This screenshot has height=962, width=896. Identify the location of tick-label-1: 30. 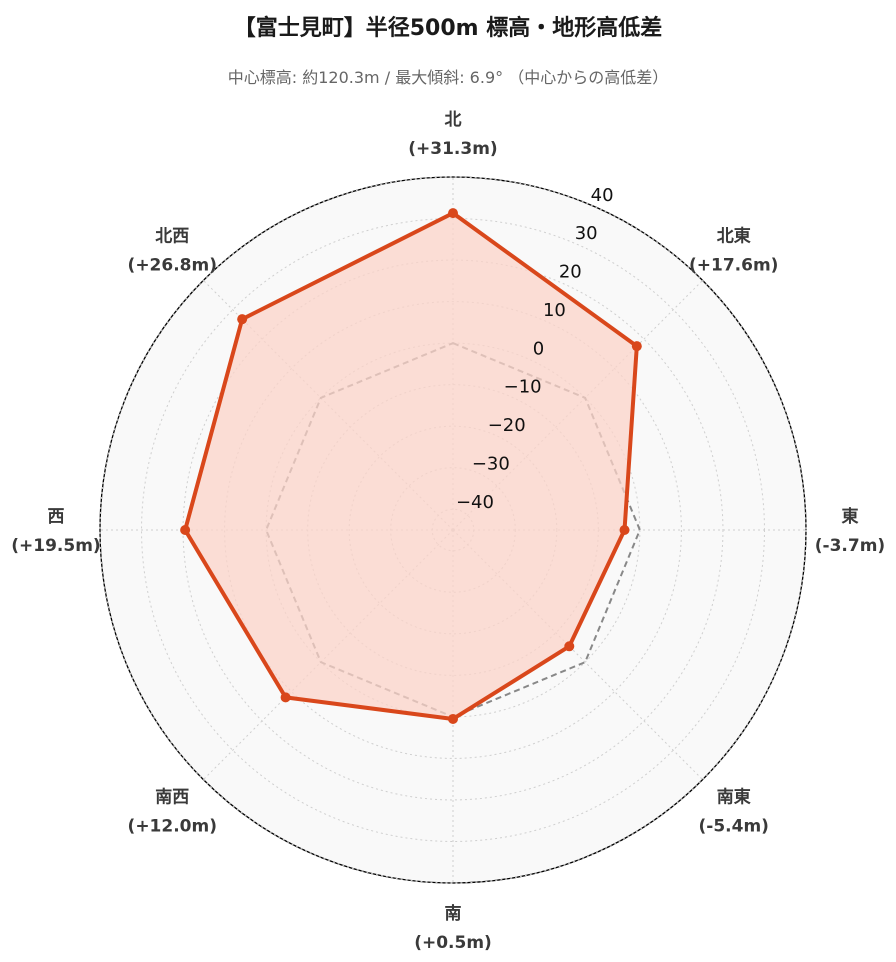
(586, 233).